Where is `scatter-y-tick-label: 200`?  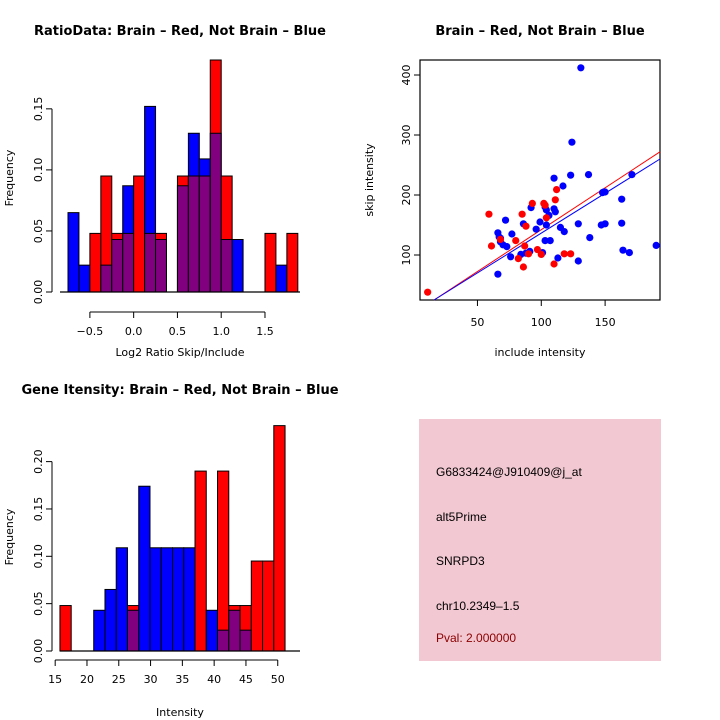 scatter-y-tick-label: 200 is located at coordinates (406, 195).